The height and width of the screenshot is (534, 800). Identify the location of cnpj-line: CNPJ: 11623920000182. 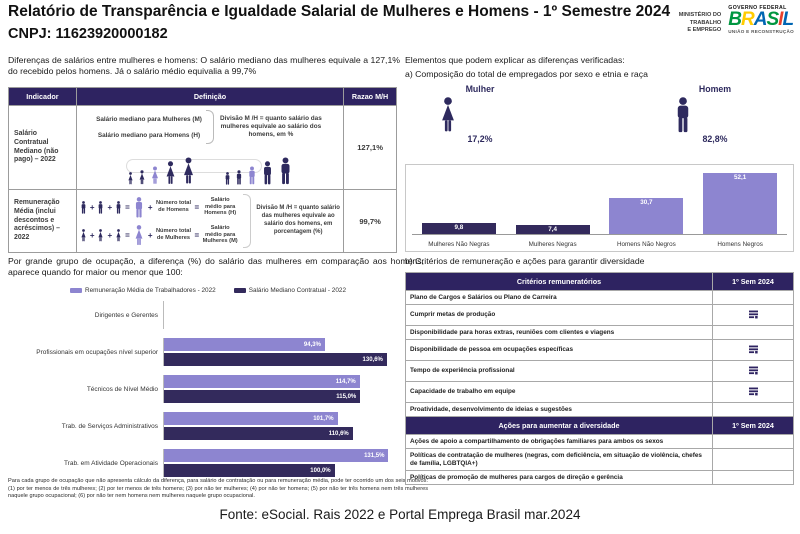
(88, 34).